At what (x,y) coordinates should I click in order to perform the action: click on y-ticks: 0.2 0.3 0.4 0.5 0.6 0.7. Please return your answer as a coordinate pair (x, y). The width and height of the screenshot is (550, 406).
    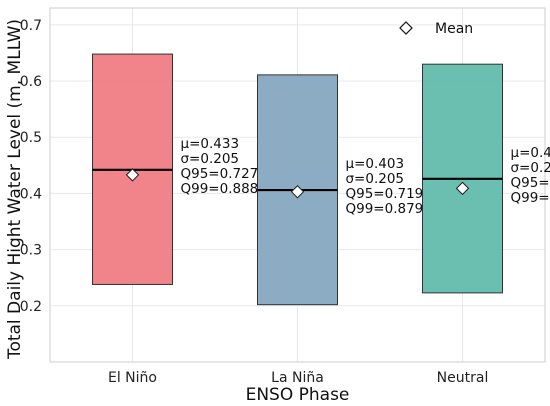
    Looking at the image, I should click on (31, 166).